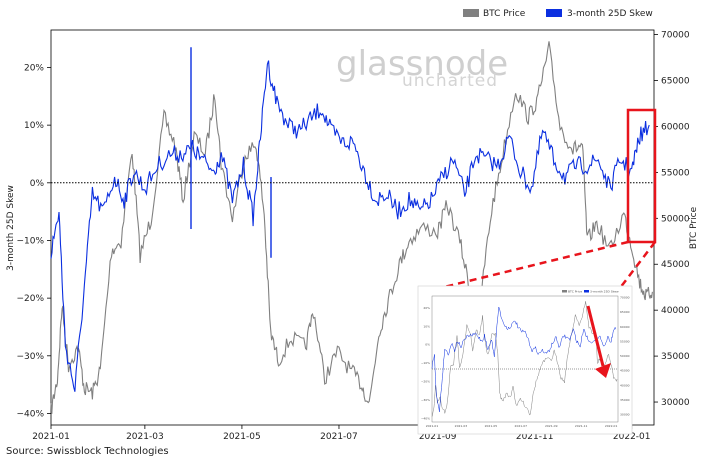 This screenshot has height=471, width=706. What do you see at coordinates (426, 326) in the screenshot?
I see `inset-y-tick-label: 10%` at bounding box center [426, 326].